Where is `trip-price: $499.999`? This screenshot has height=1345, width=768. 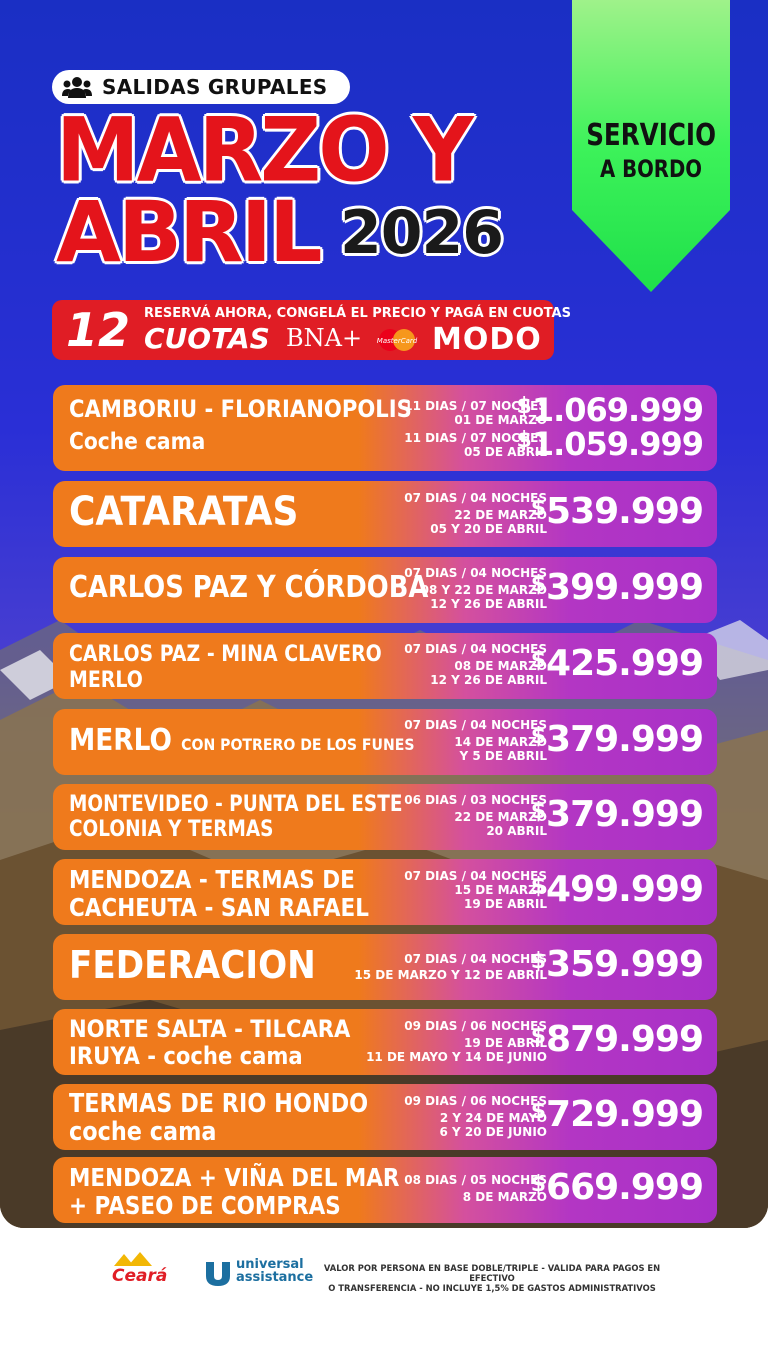 trip-price: $499.999 is located at coordinates (617, 889).